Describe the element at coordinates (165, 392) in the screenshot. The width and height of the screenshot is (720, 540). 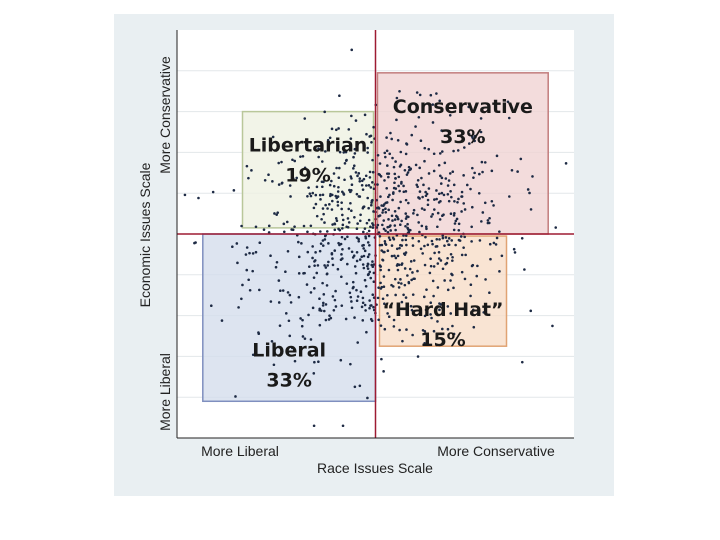
I see `y-tick-label-liberal: More Liberal` at that location.